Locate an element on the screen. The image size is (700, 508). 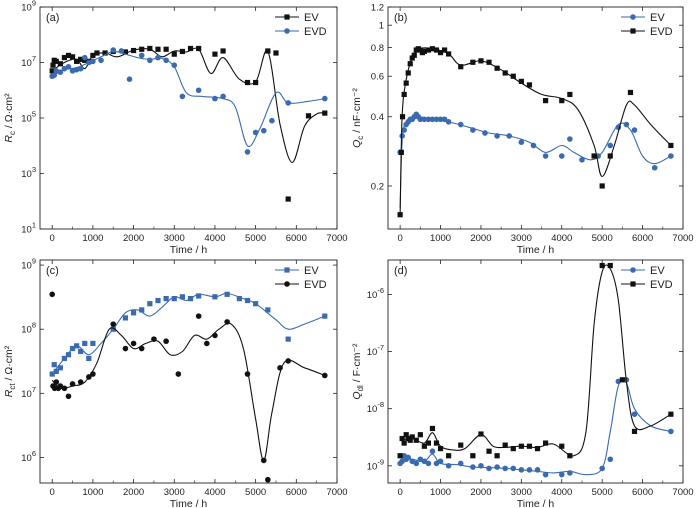
y-tick-label: 0.8 is located at coordinates (377, 48).